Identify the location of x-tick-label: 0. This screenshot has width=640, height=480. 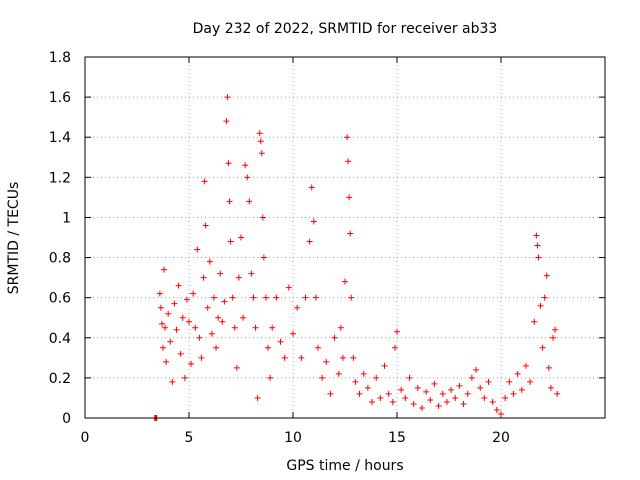
(85, 438).